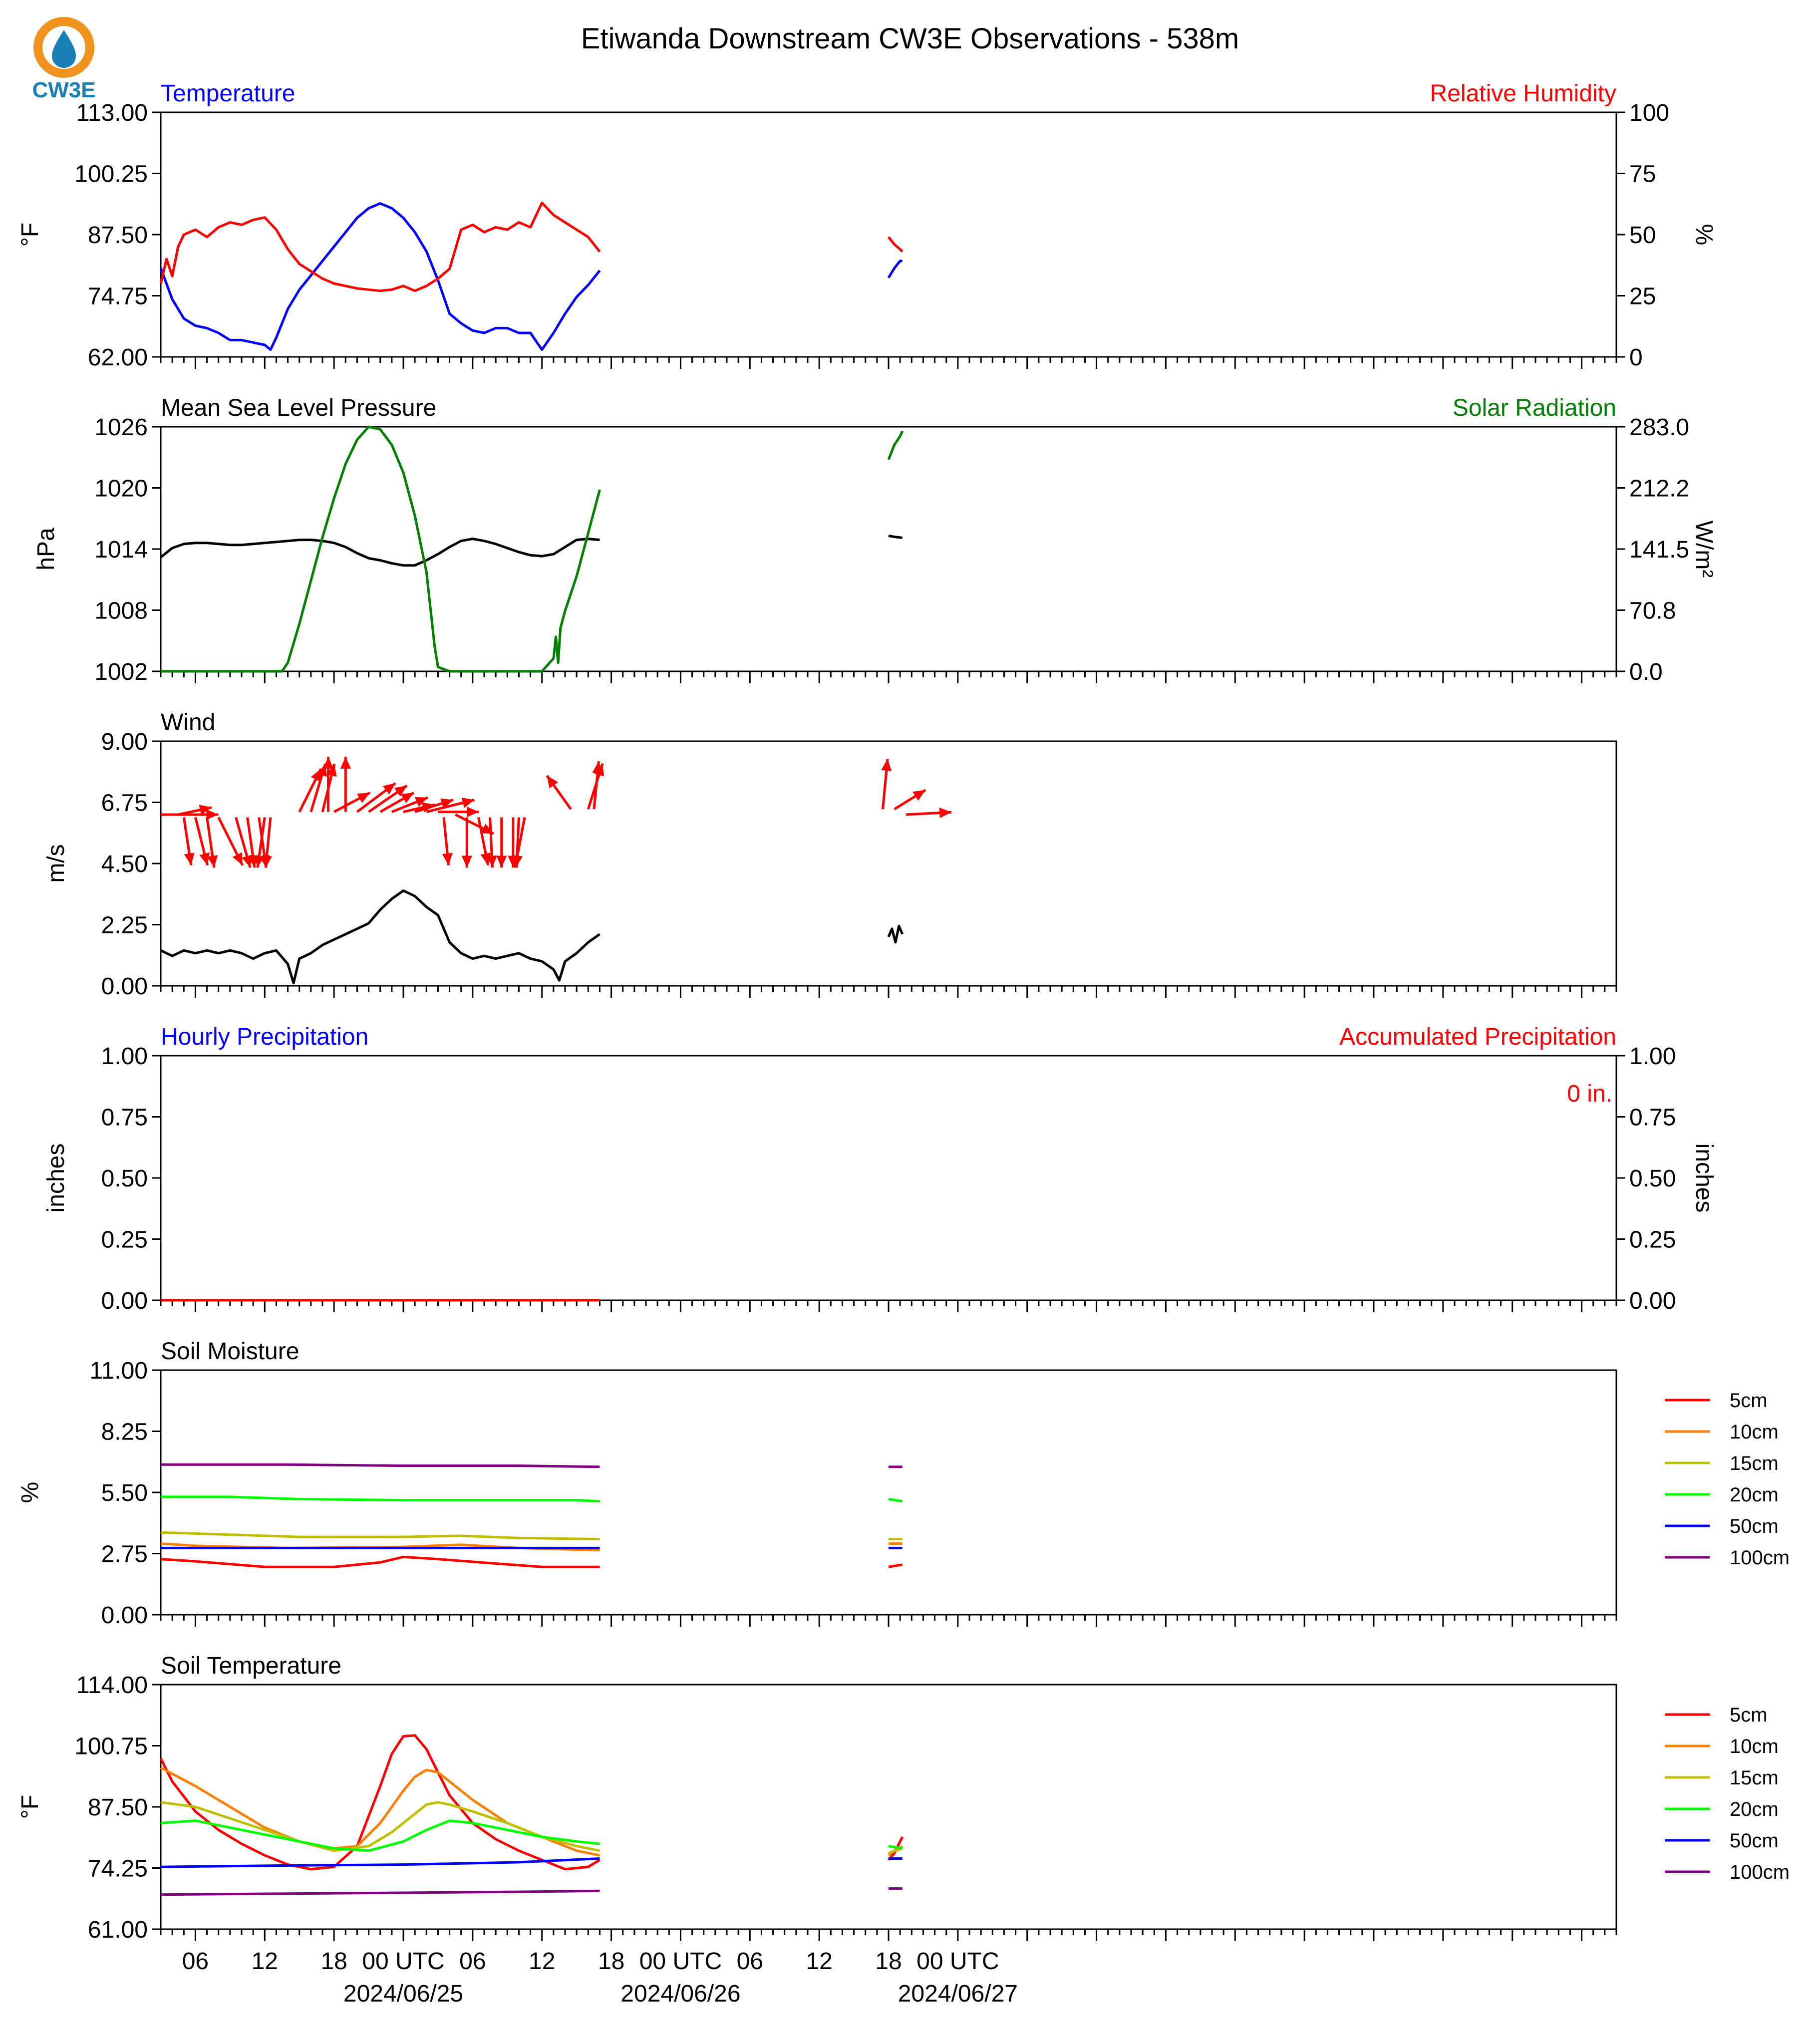  Describe the element at coordinates (830, 854) in the screenshot. I see `panel-wind: 0.00 2.25 4.50 6.75 9.00 Wind m/s` at that location.